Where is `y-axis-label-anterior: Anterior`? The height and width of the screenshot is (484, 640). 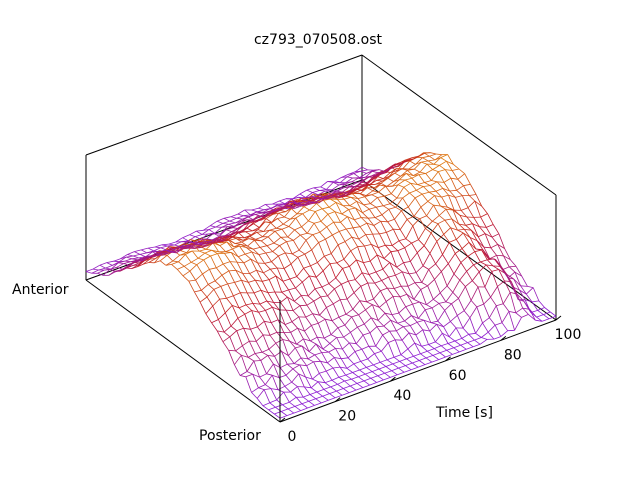 y-axis-label-anterior: Anterior is located at coordinates (40, 290).